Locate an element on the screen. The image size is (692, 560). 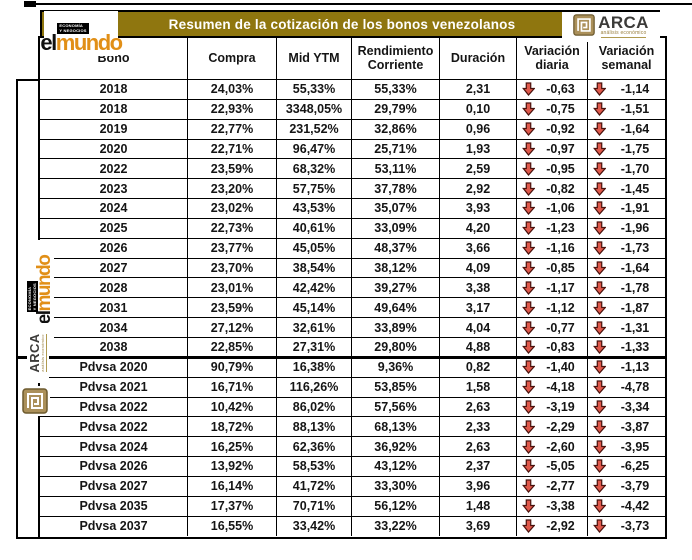
duracion-cell: 3,17 is located at coordinates (478, 308).